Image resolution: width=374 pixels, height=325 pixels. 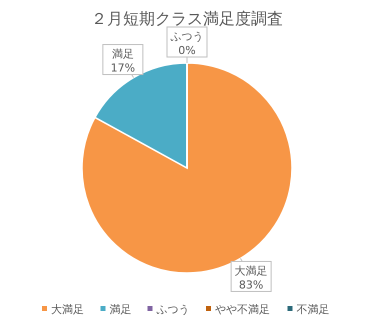 What do you see at coordinates (121, 309) in the screenshot?
I see `legend-label: 満足` at bounding box center [121, 309].